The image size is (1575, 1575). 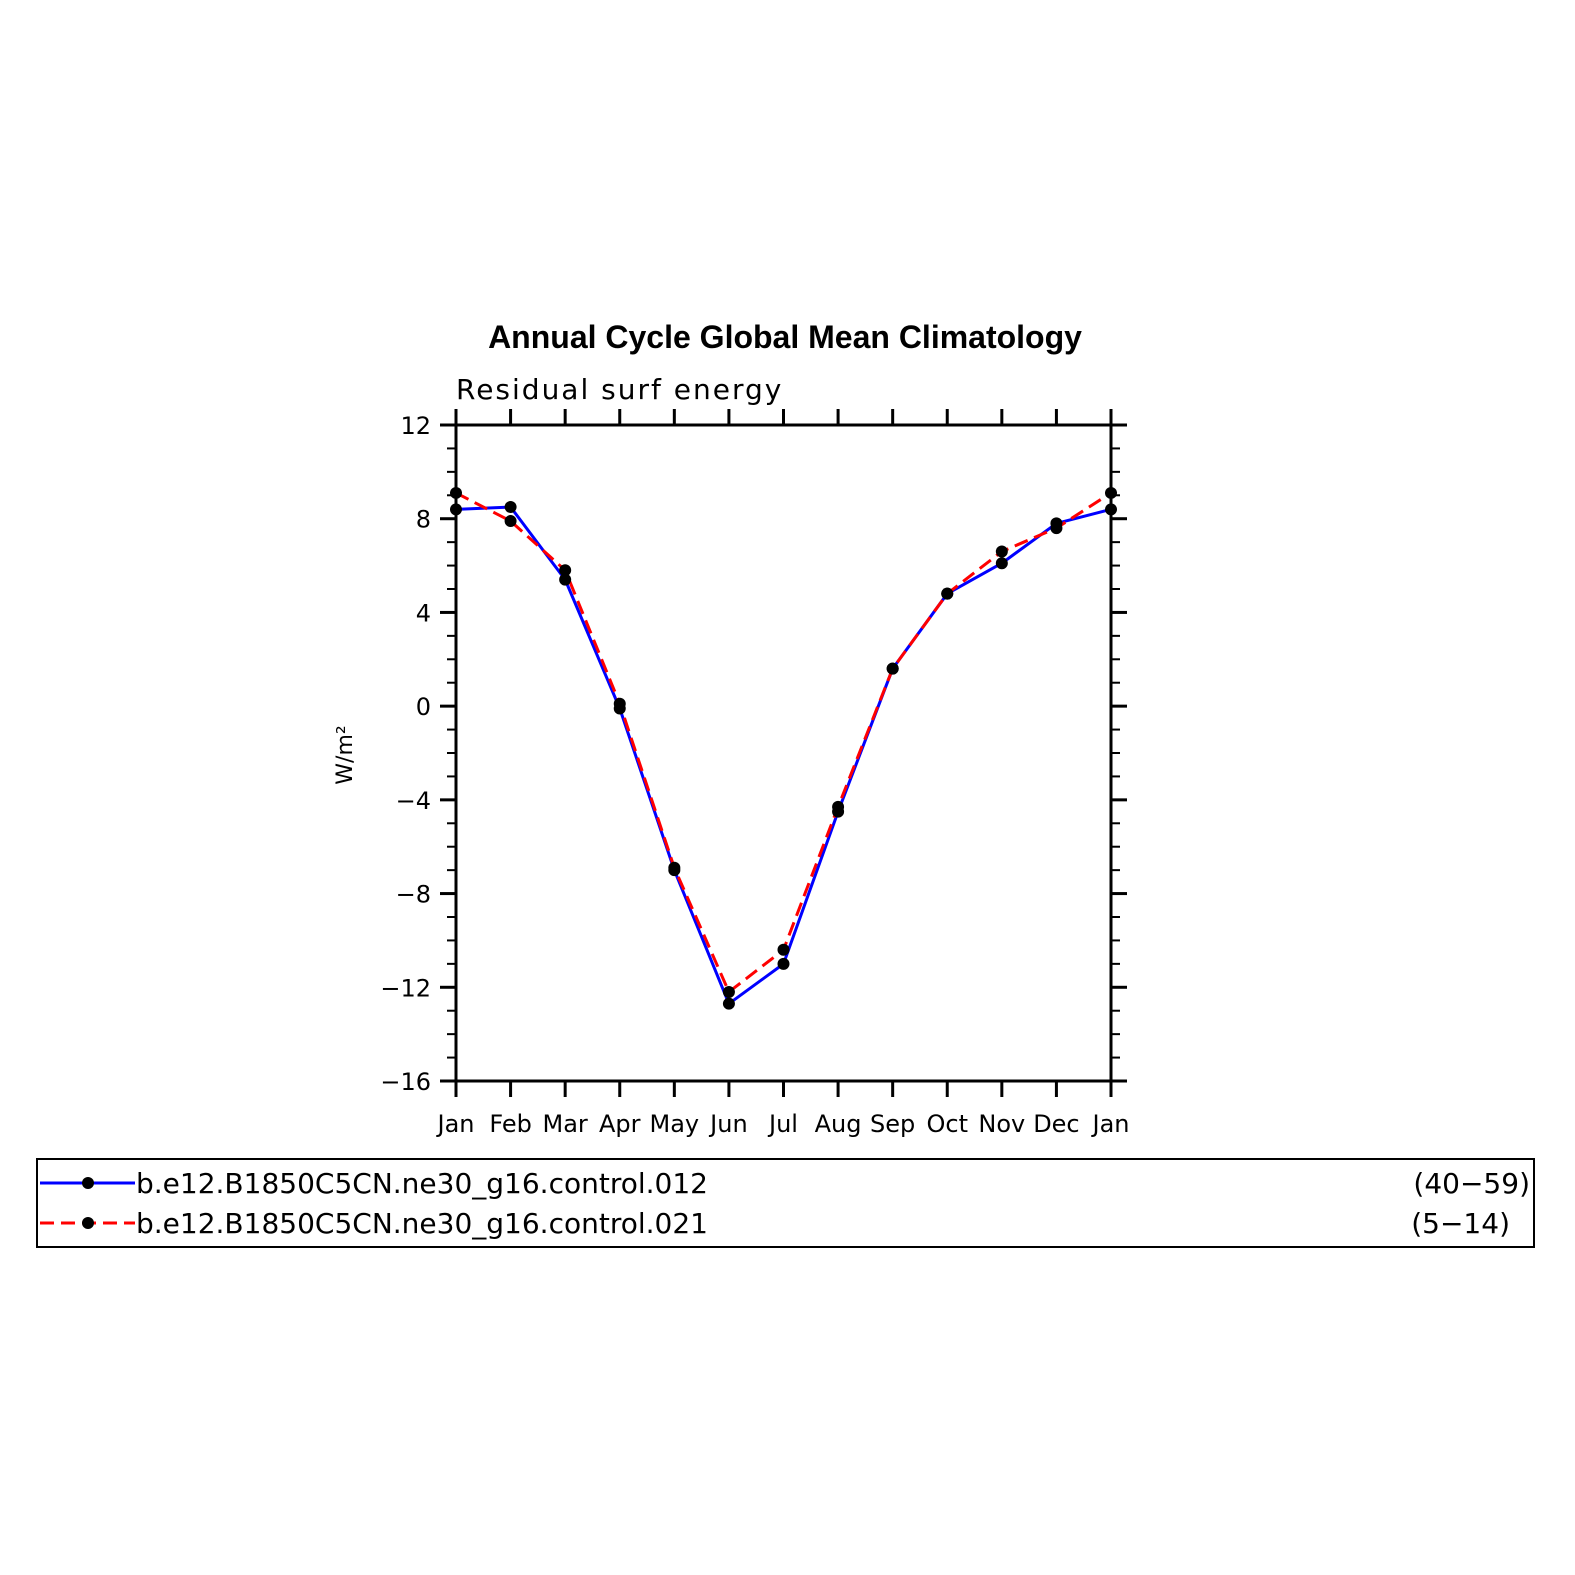 What do you see at coordinates (1001, 1124) in the screenshot?
I see `x-tick-label: Nov` at bounding box center [1001, 1124].